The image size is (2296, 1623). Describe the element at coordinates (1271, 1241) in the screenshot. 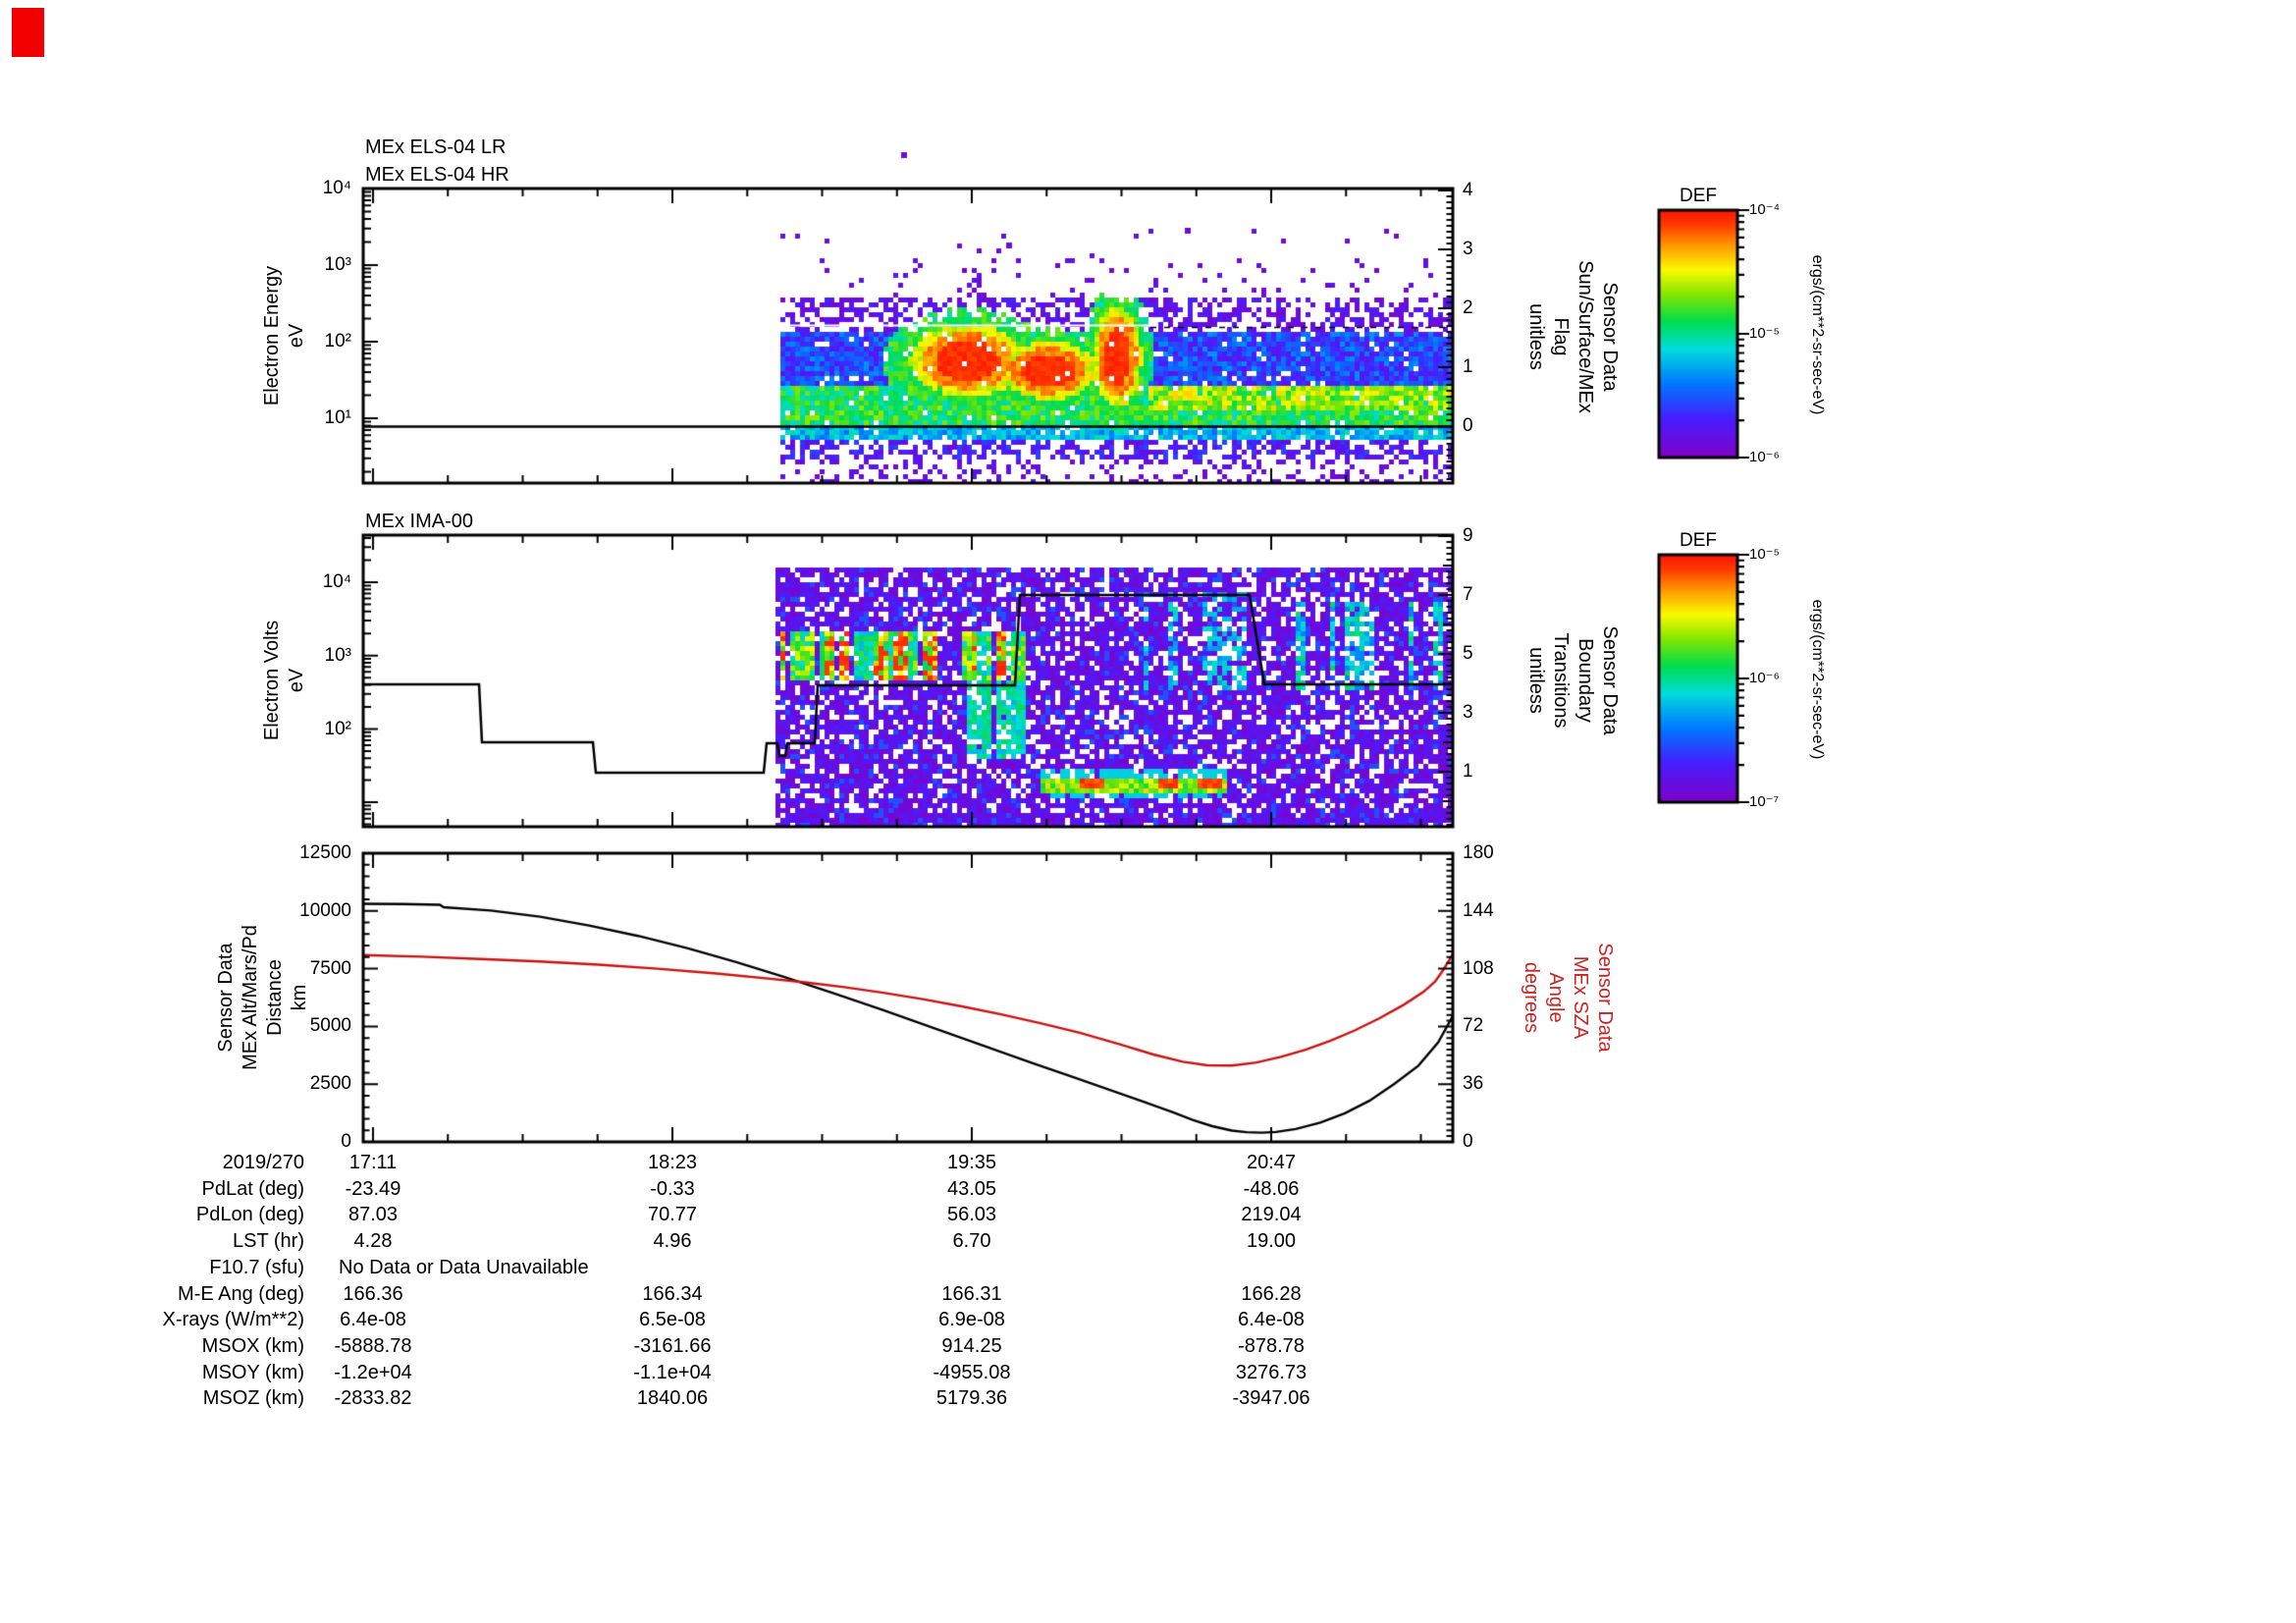

I see `table-cell: 19.00` at that location.